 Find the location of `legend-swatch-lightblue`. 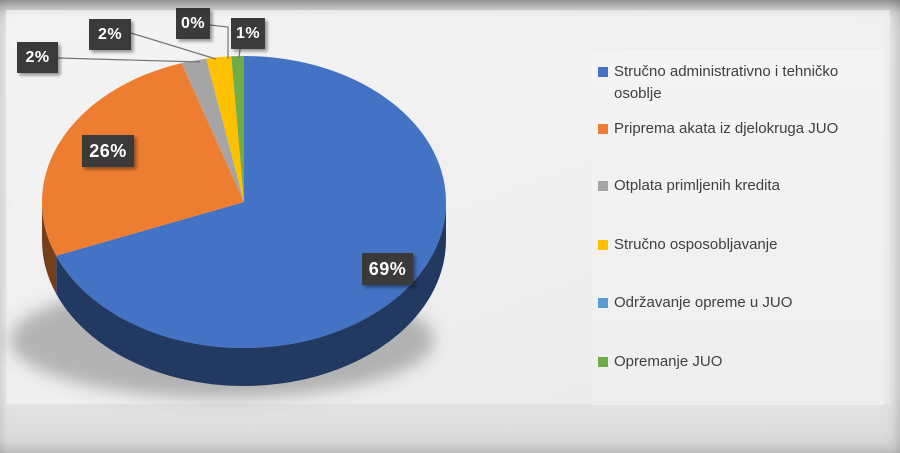

legend-swatch-lightblue is located at coordinates (603, 303).